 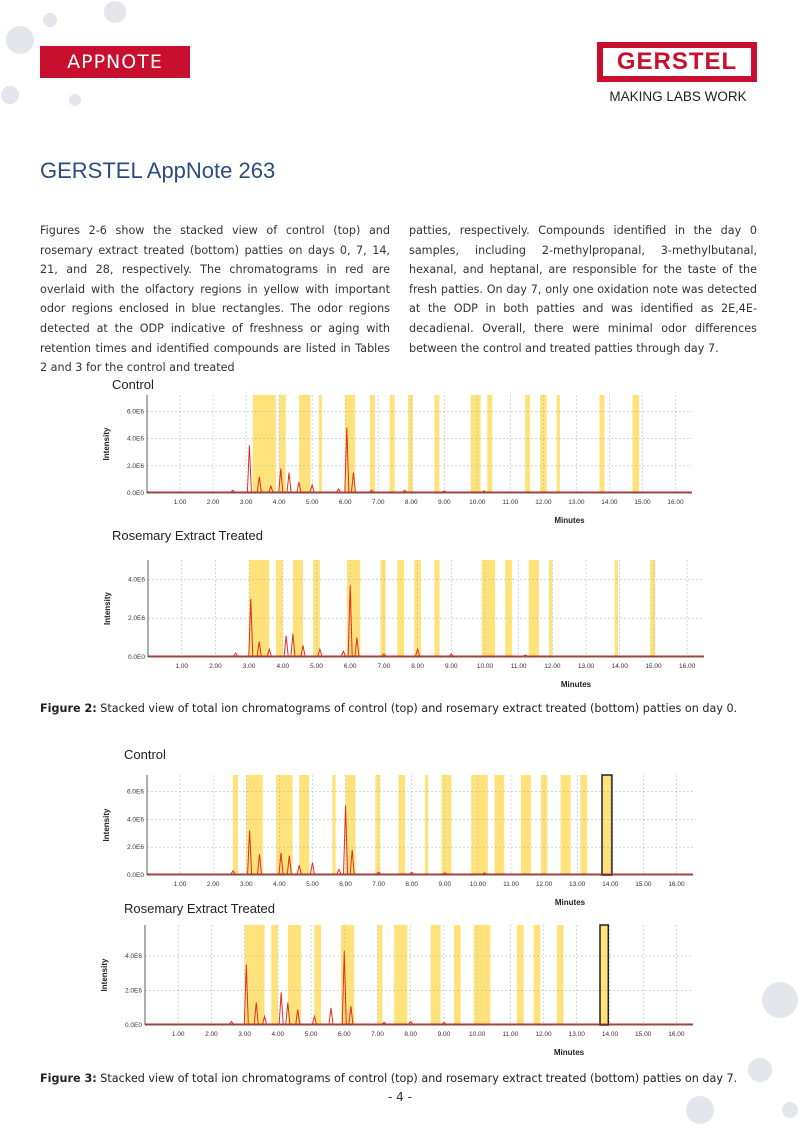 I want to click on logo-text: GERSTEL, so click(x=677, y=62).